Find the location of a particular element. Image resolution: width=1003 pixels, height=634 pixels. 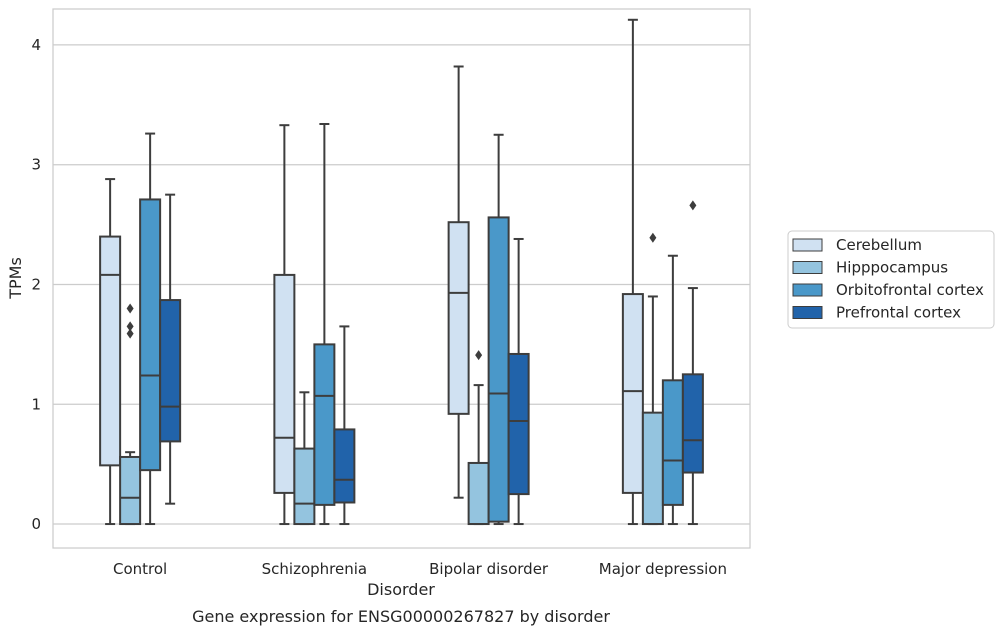

x-tick-label: Major depression is located at coordinates (663, 569).